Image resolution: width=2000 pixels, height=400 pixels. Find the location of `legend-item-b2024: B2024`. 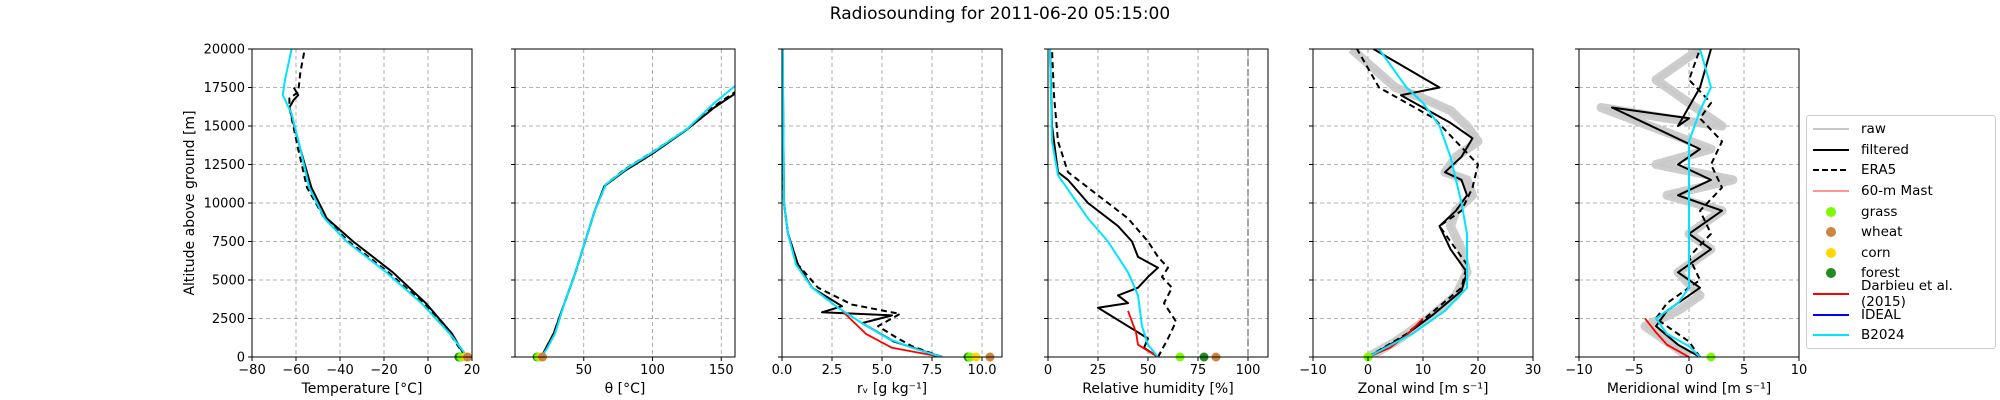

legend-item-b2024: B2024 is located at coordinates (1901, 335).